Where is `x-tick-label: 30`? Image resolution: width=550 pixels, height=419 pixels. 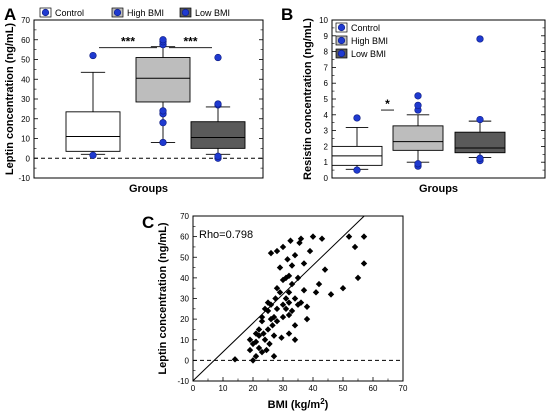
x-tick-label: 30 is located at coordinates (283, 388).